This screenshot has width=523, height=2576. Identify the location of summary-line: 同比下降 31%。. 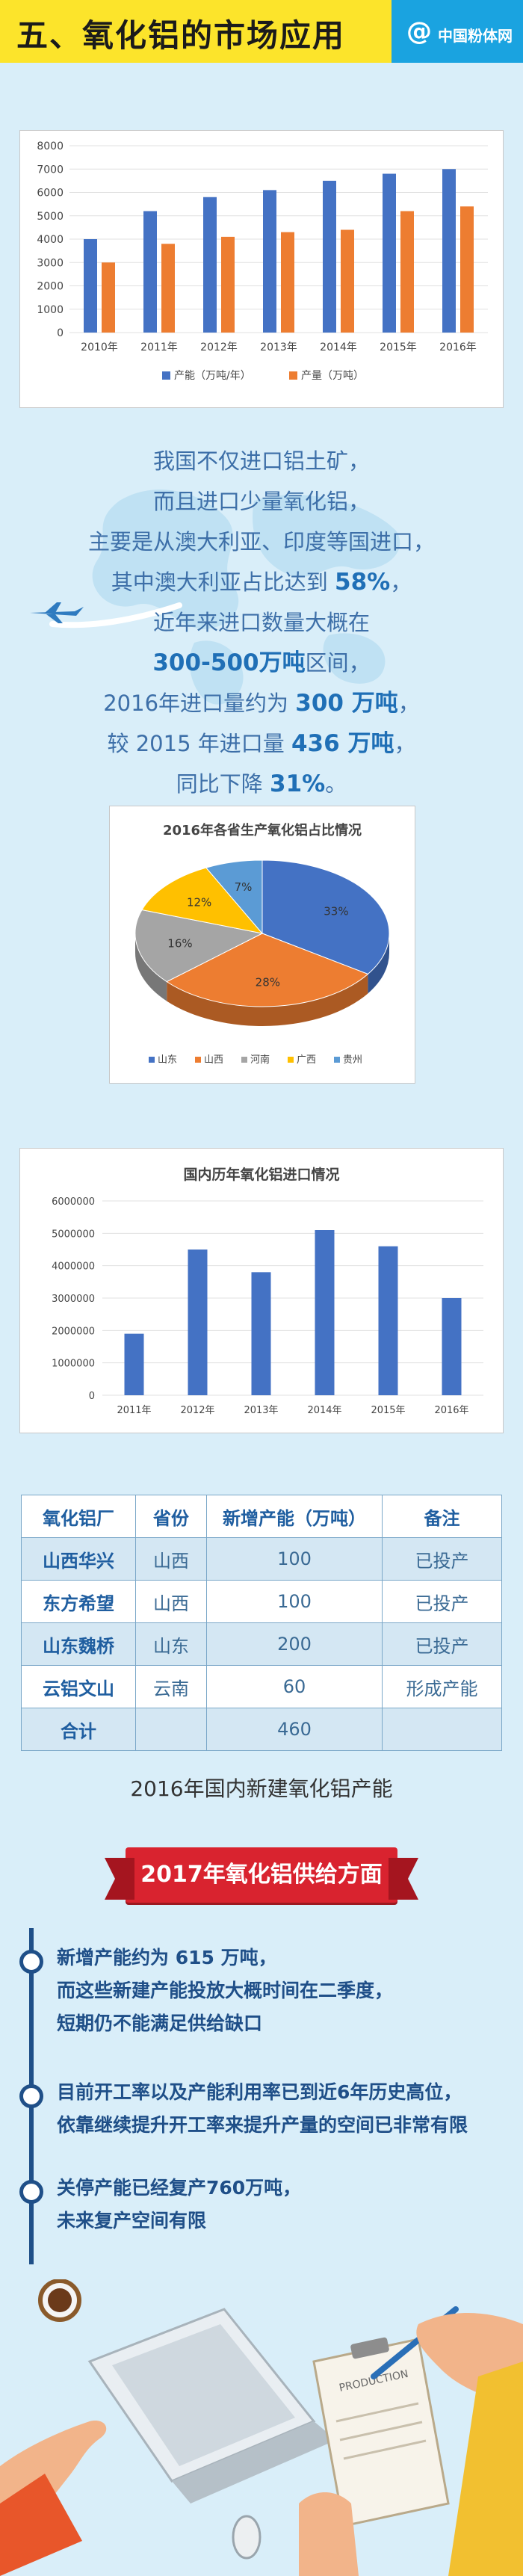
(261, 783).